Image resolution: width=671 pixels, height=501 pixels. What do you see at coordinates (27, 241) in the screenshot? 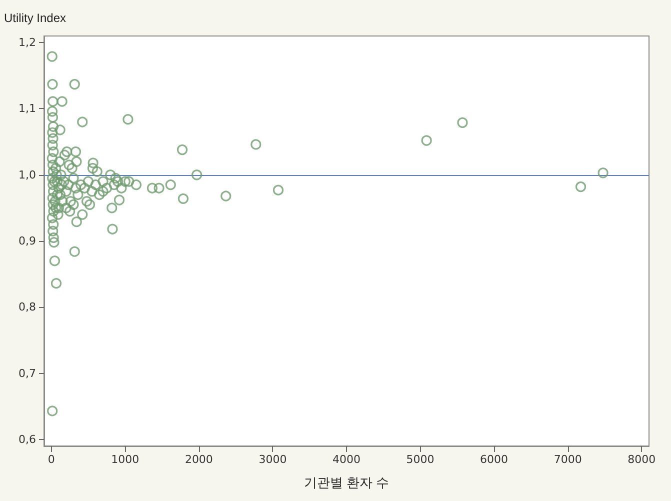
I see `y-tick-label: 0,9` at bounding box center [27, 241].